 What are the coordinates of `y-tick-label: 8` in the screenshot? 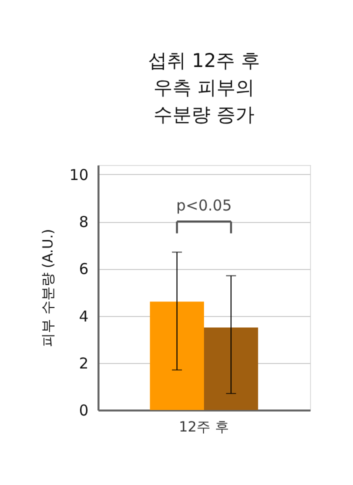 It's located at (83, 222).